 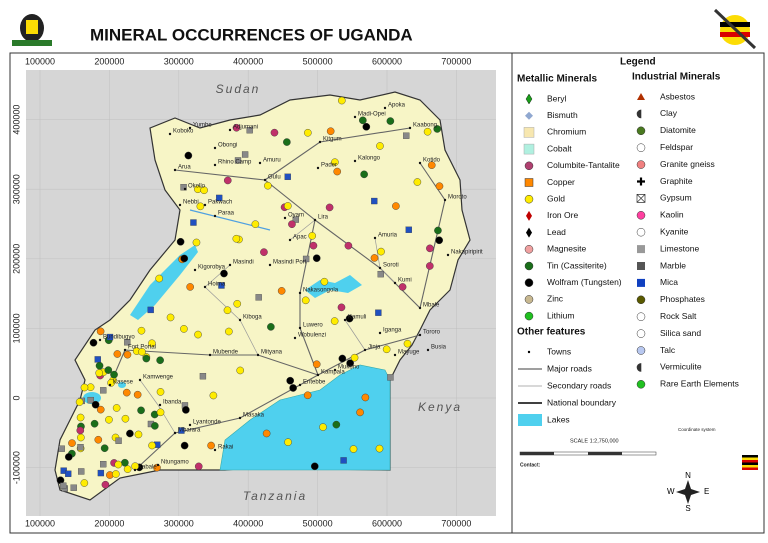 What do you see at coordinates (272, 353) in the screenshot?
I see `town-label: Mityana` at bounding box center [272, 353].